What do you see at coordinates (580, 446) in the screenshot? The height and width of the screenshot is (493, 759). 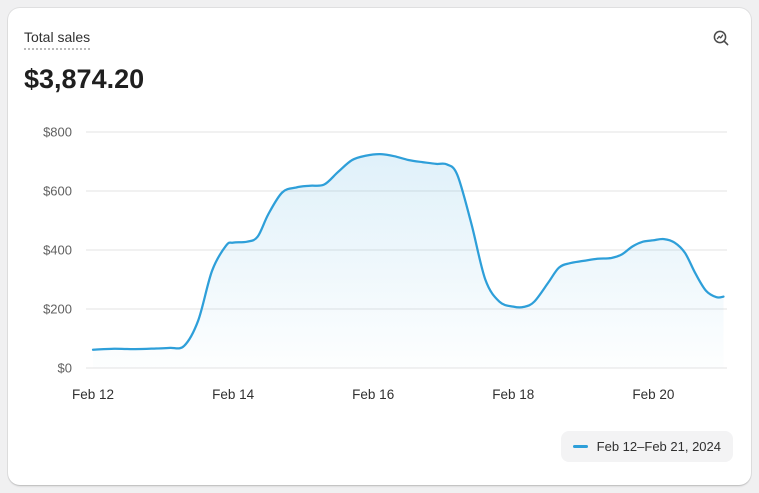 I see `legend-line-swatch` at bounding box center [580, 446].